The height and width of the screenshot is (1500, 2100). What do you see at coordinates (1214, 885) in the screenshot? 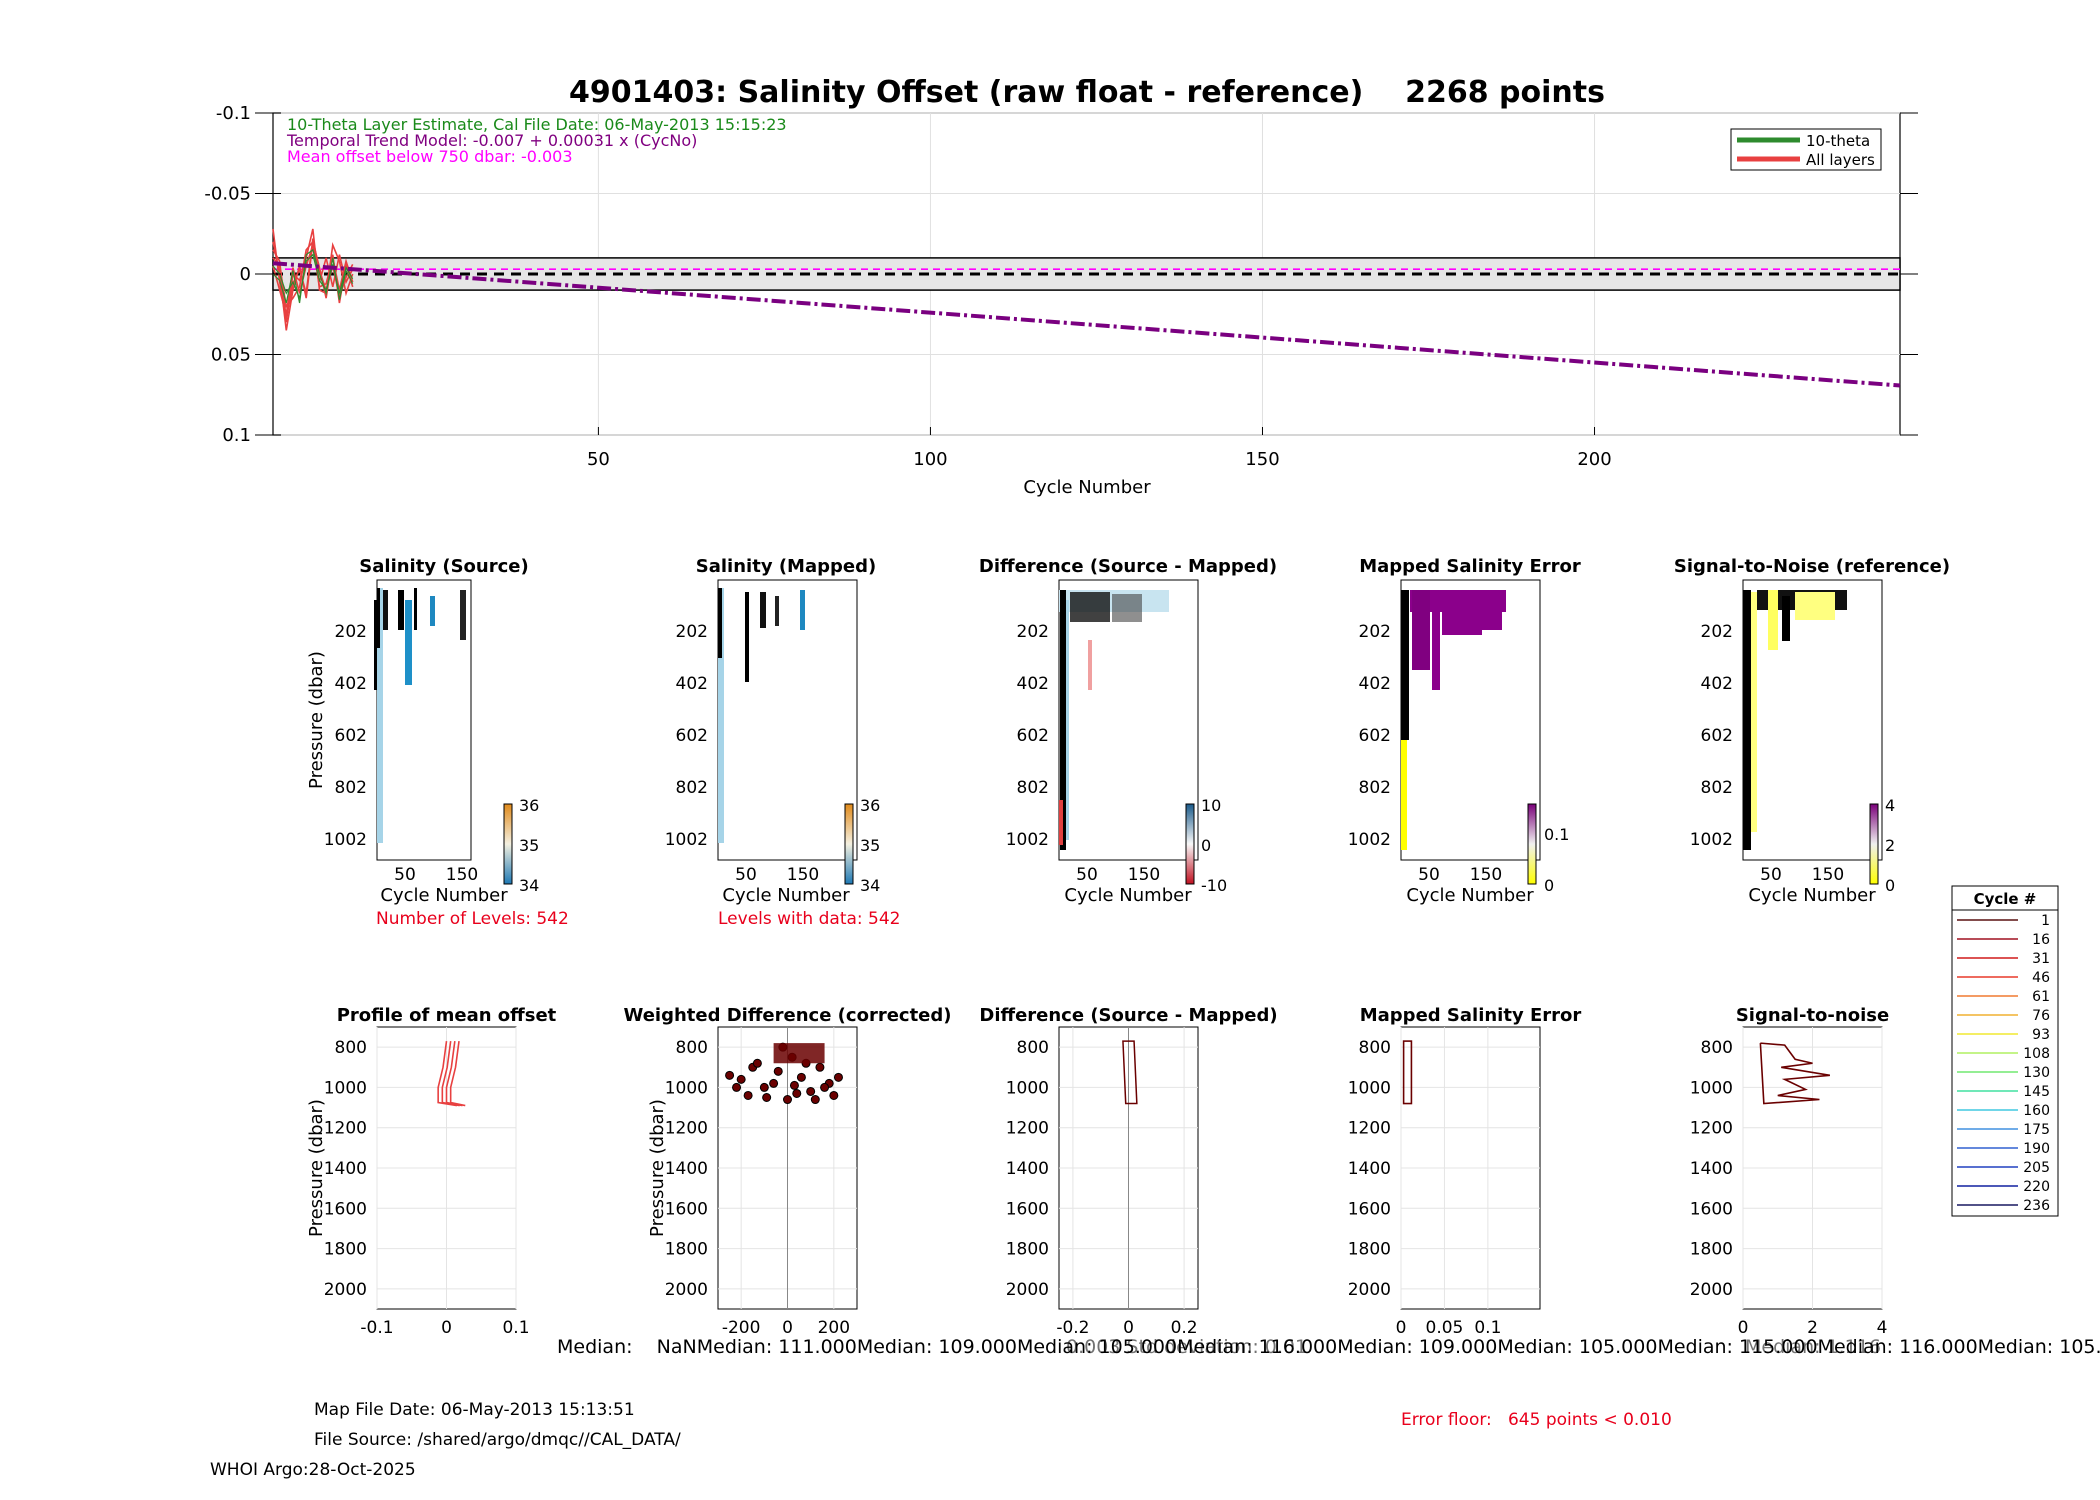
I see `colorbar-label: -10` at bounding box center [1214, 885].